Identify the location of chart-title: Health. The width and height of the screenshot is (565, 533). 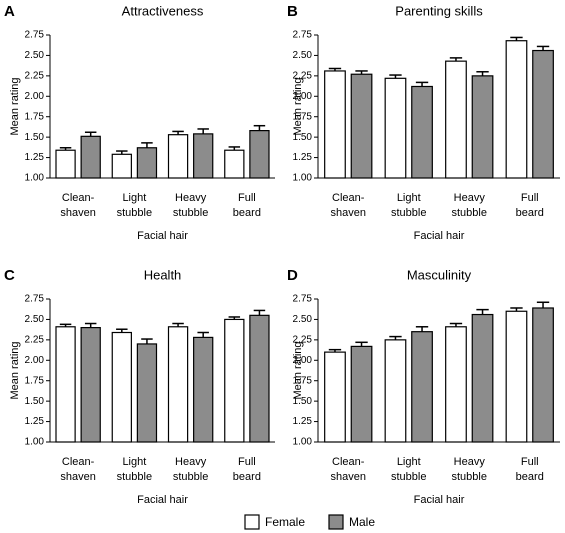
(163, 274).